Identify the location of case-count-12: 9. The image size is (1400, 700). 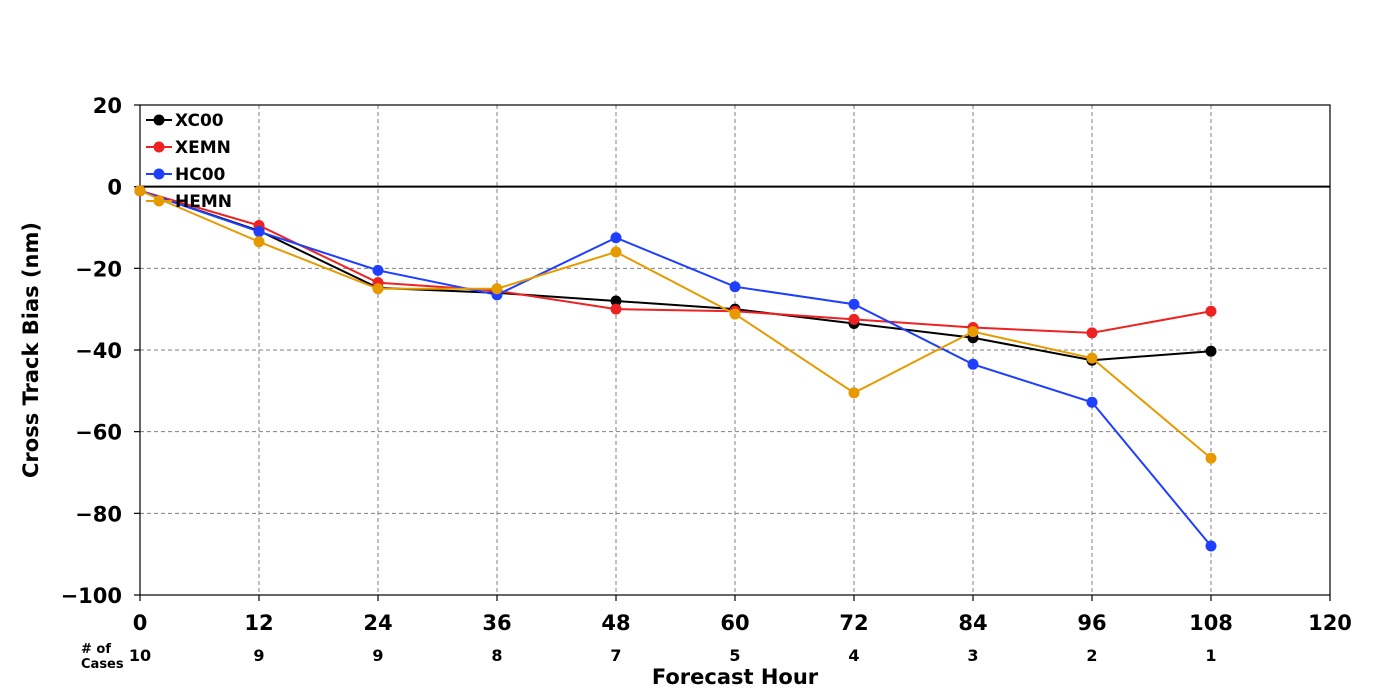
(258, 655).